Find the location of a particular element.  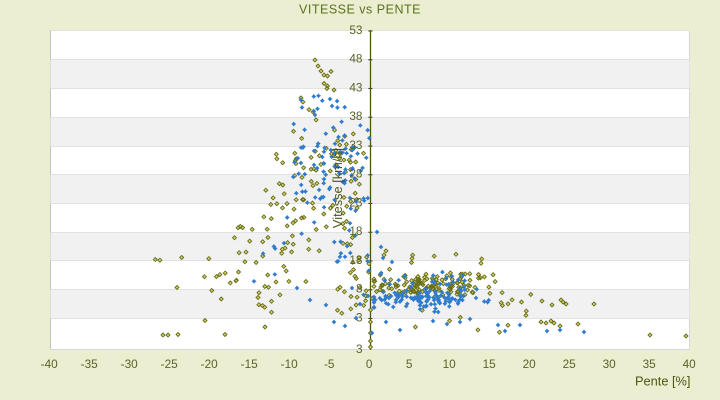

svg-text: VITESSE vs PENTE is located at coordinates (360, 10).